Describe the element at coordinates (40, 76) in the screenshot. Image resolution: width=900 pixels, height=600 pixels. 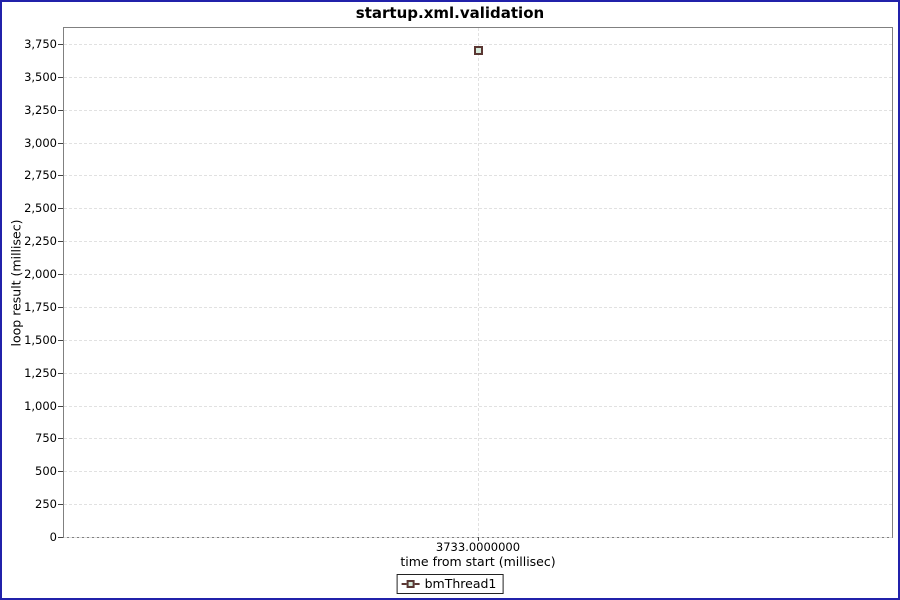
I see `y-tick-label: 3,500` at that location.